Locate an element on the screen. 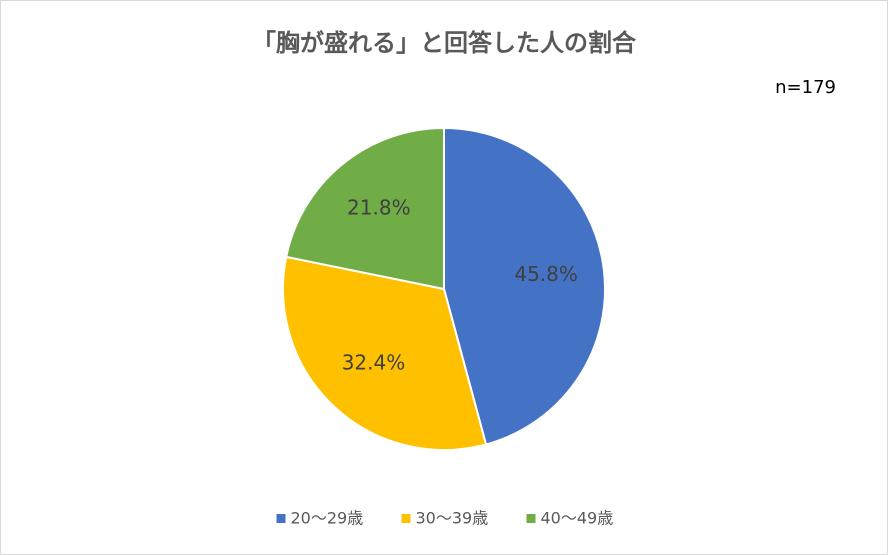 The image size is (888, 555). data-label: 32.4% is located at coordinates (374, 363).